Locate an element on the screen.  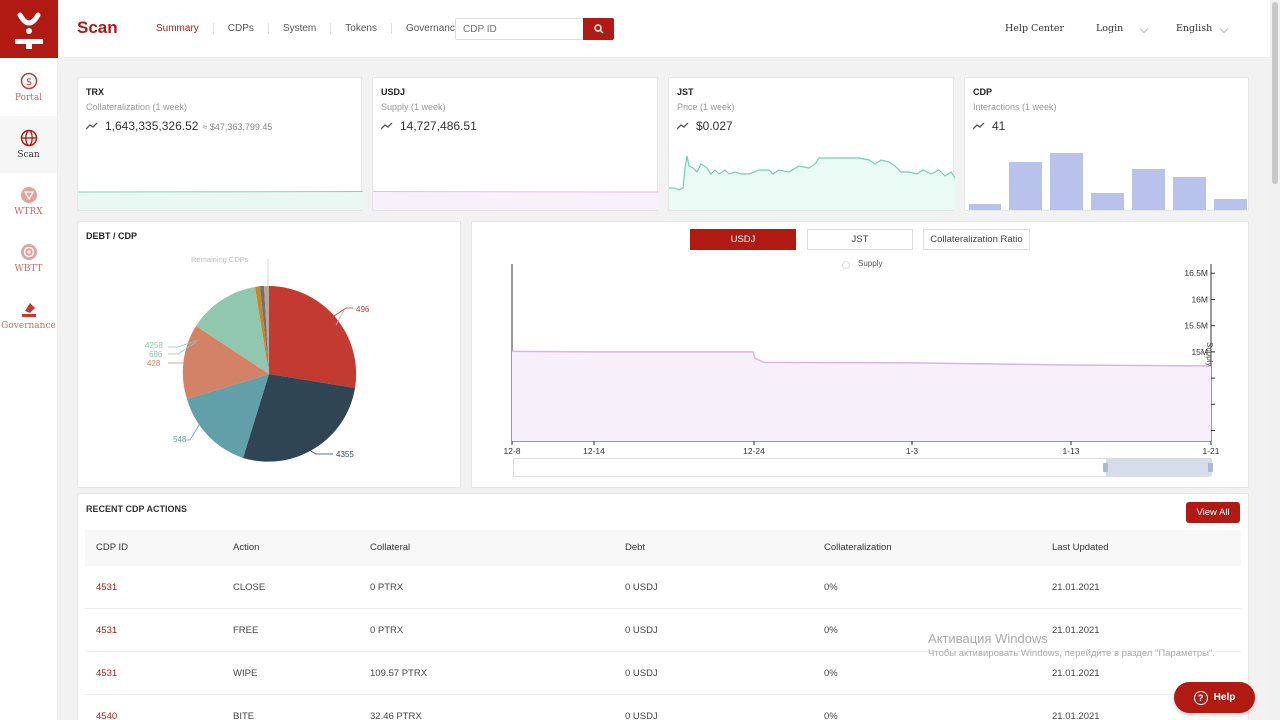
sidebar-item-governance: Governance is located at coordinates (28, 315).